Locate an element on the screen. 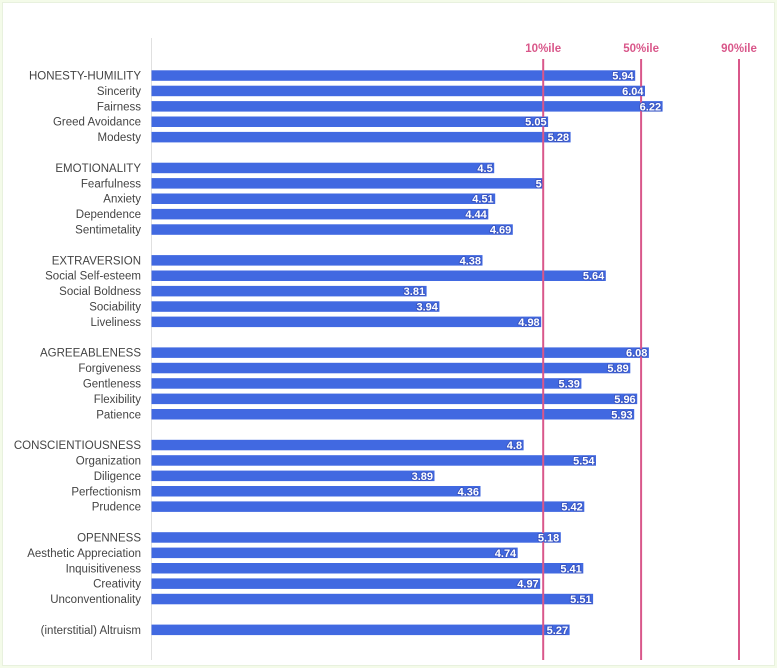 This screenshot has width=777, height=668. bar-sentimetality is located at coordinates (332, 229).